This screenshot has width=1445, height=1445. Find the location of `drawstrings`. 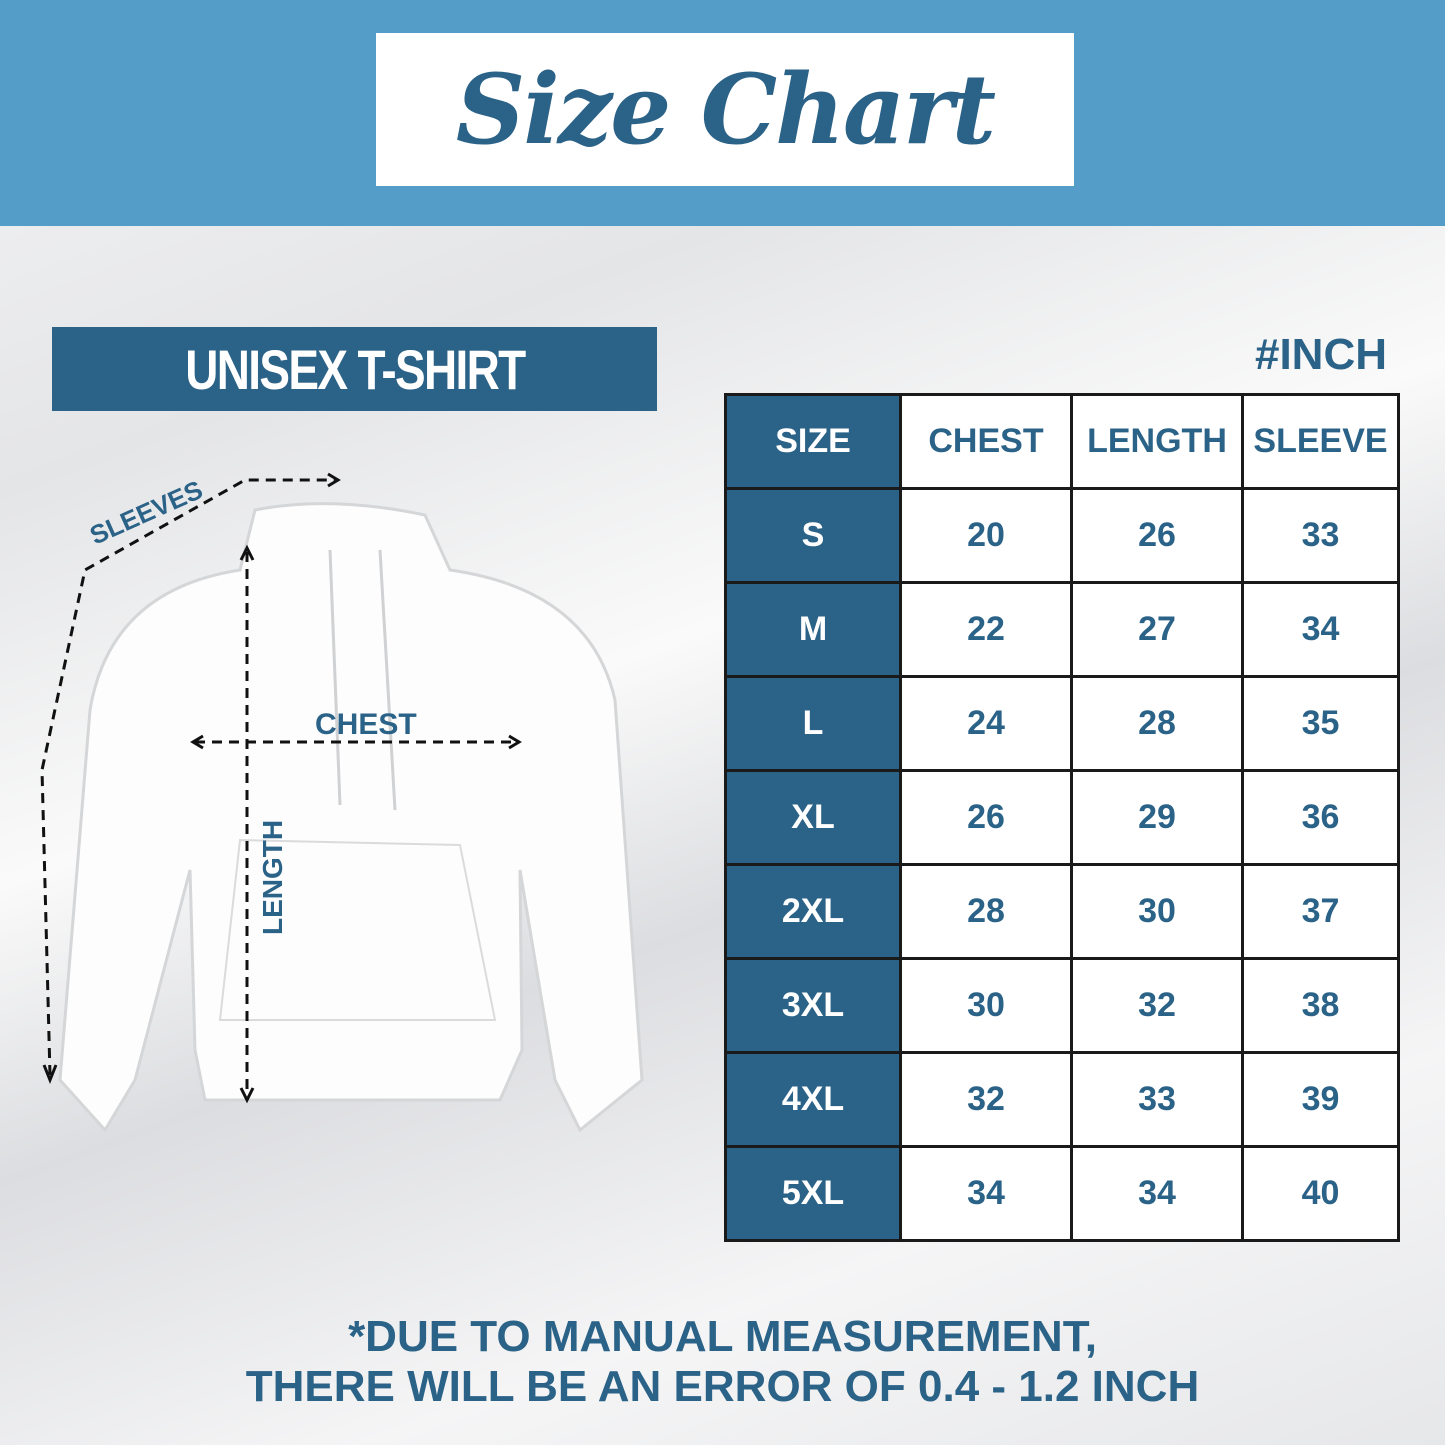

drawstrings is located at coordinates (362, 680).